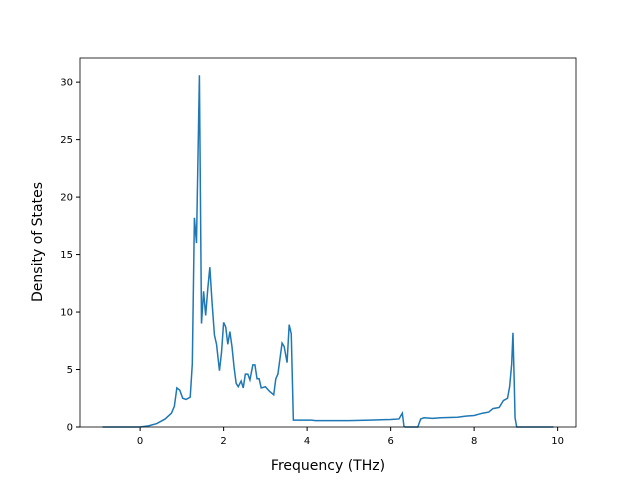 This screenshot has width=640, height=480. I want to click on y-tick-label: 25, so click(66, 140).